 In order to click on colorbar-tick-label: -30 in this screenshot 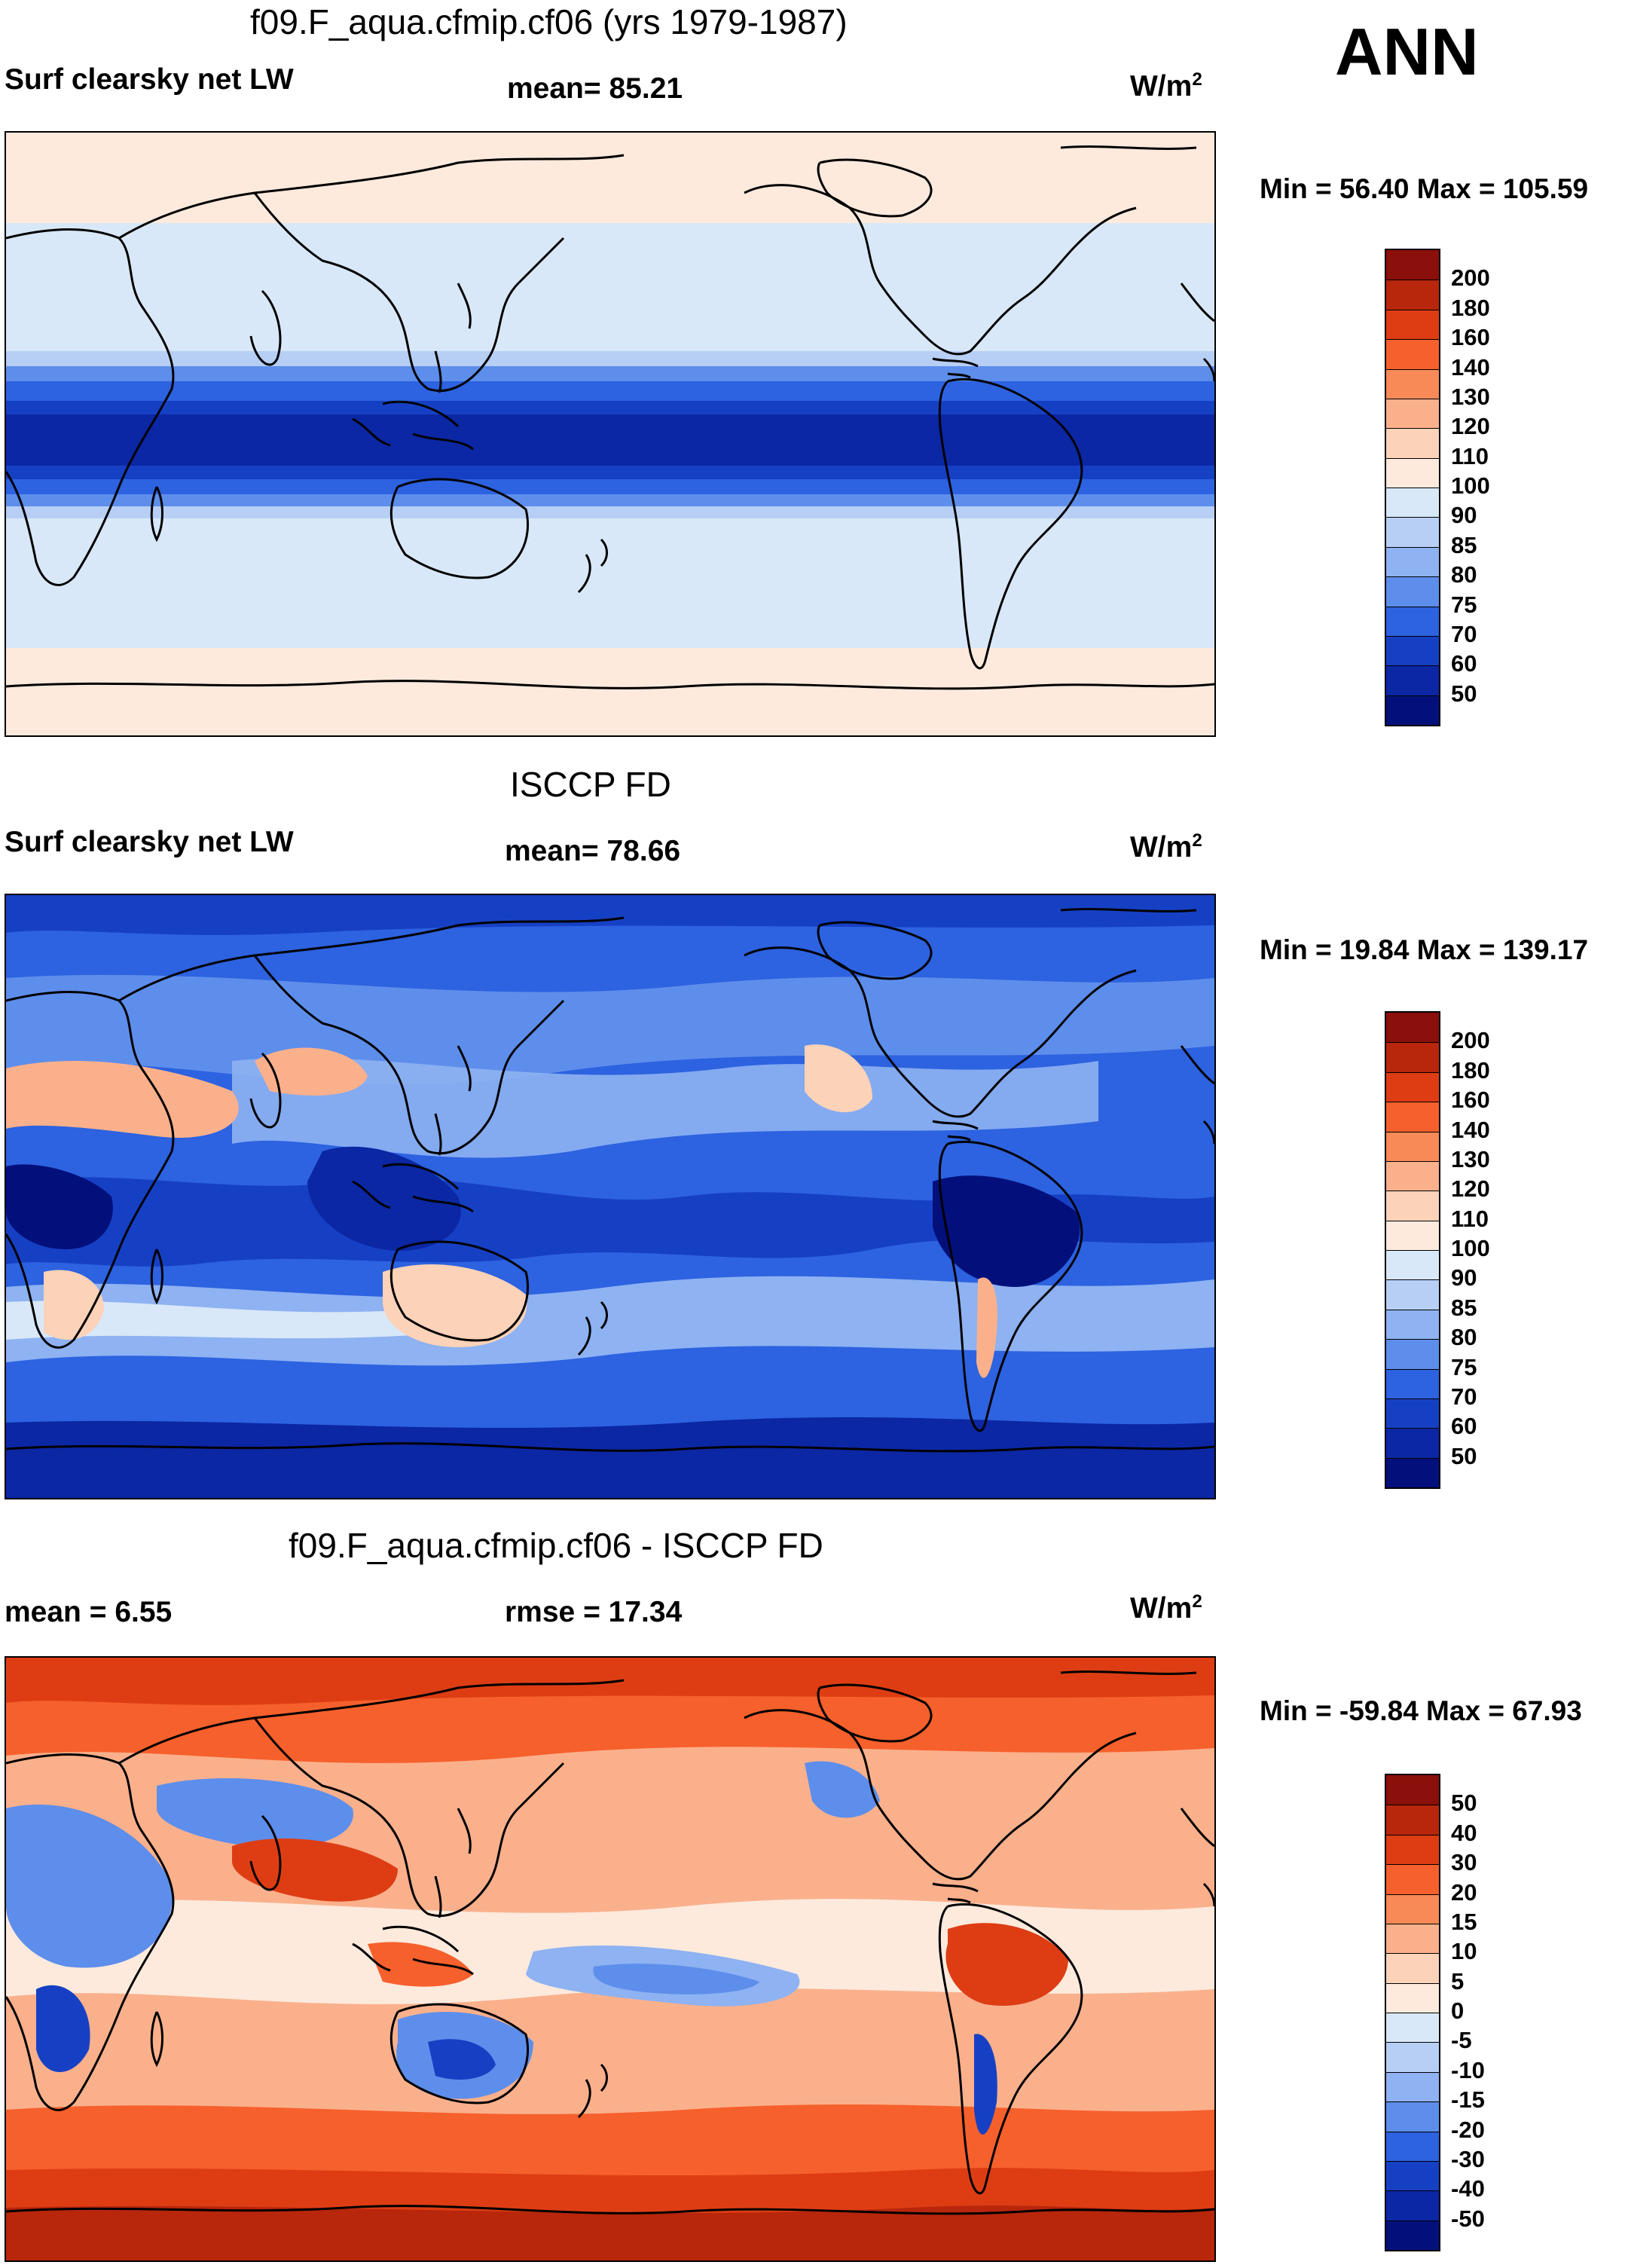, I will do `click(1468, 2158)`.